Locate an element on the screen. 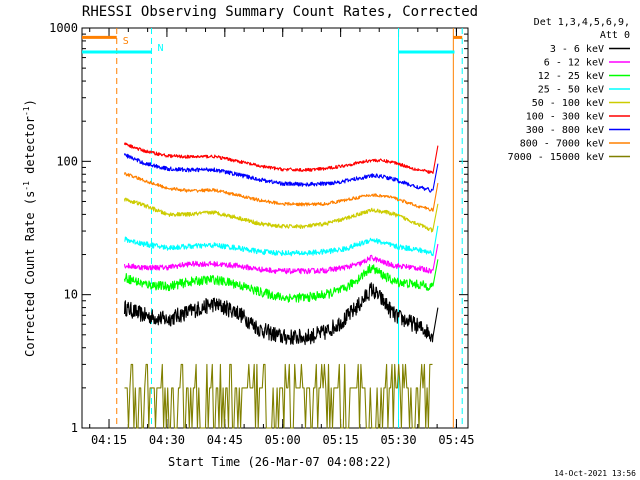 The width and height of the screenshot is (640, 480). y-tick-label: 10 is located at coordinates (71, 295).